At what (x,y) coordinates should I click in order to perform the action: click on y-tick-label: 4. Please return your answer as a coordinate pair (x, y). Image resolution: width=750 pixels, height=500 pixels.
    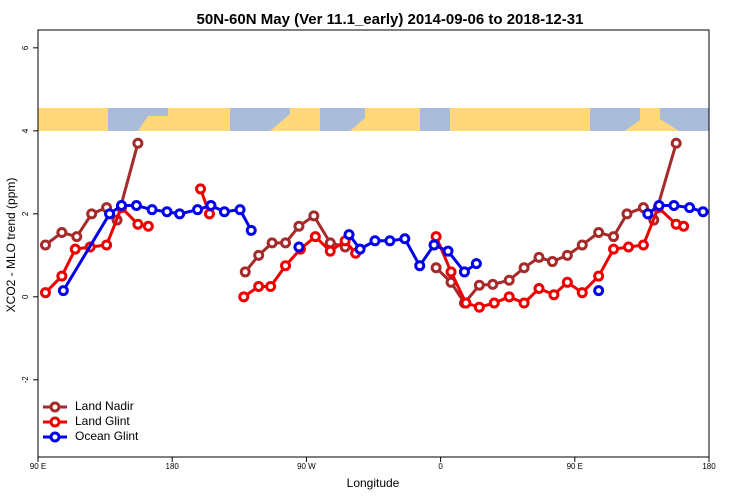
    Looking at the image, I should click on (25, 130).